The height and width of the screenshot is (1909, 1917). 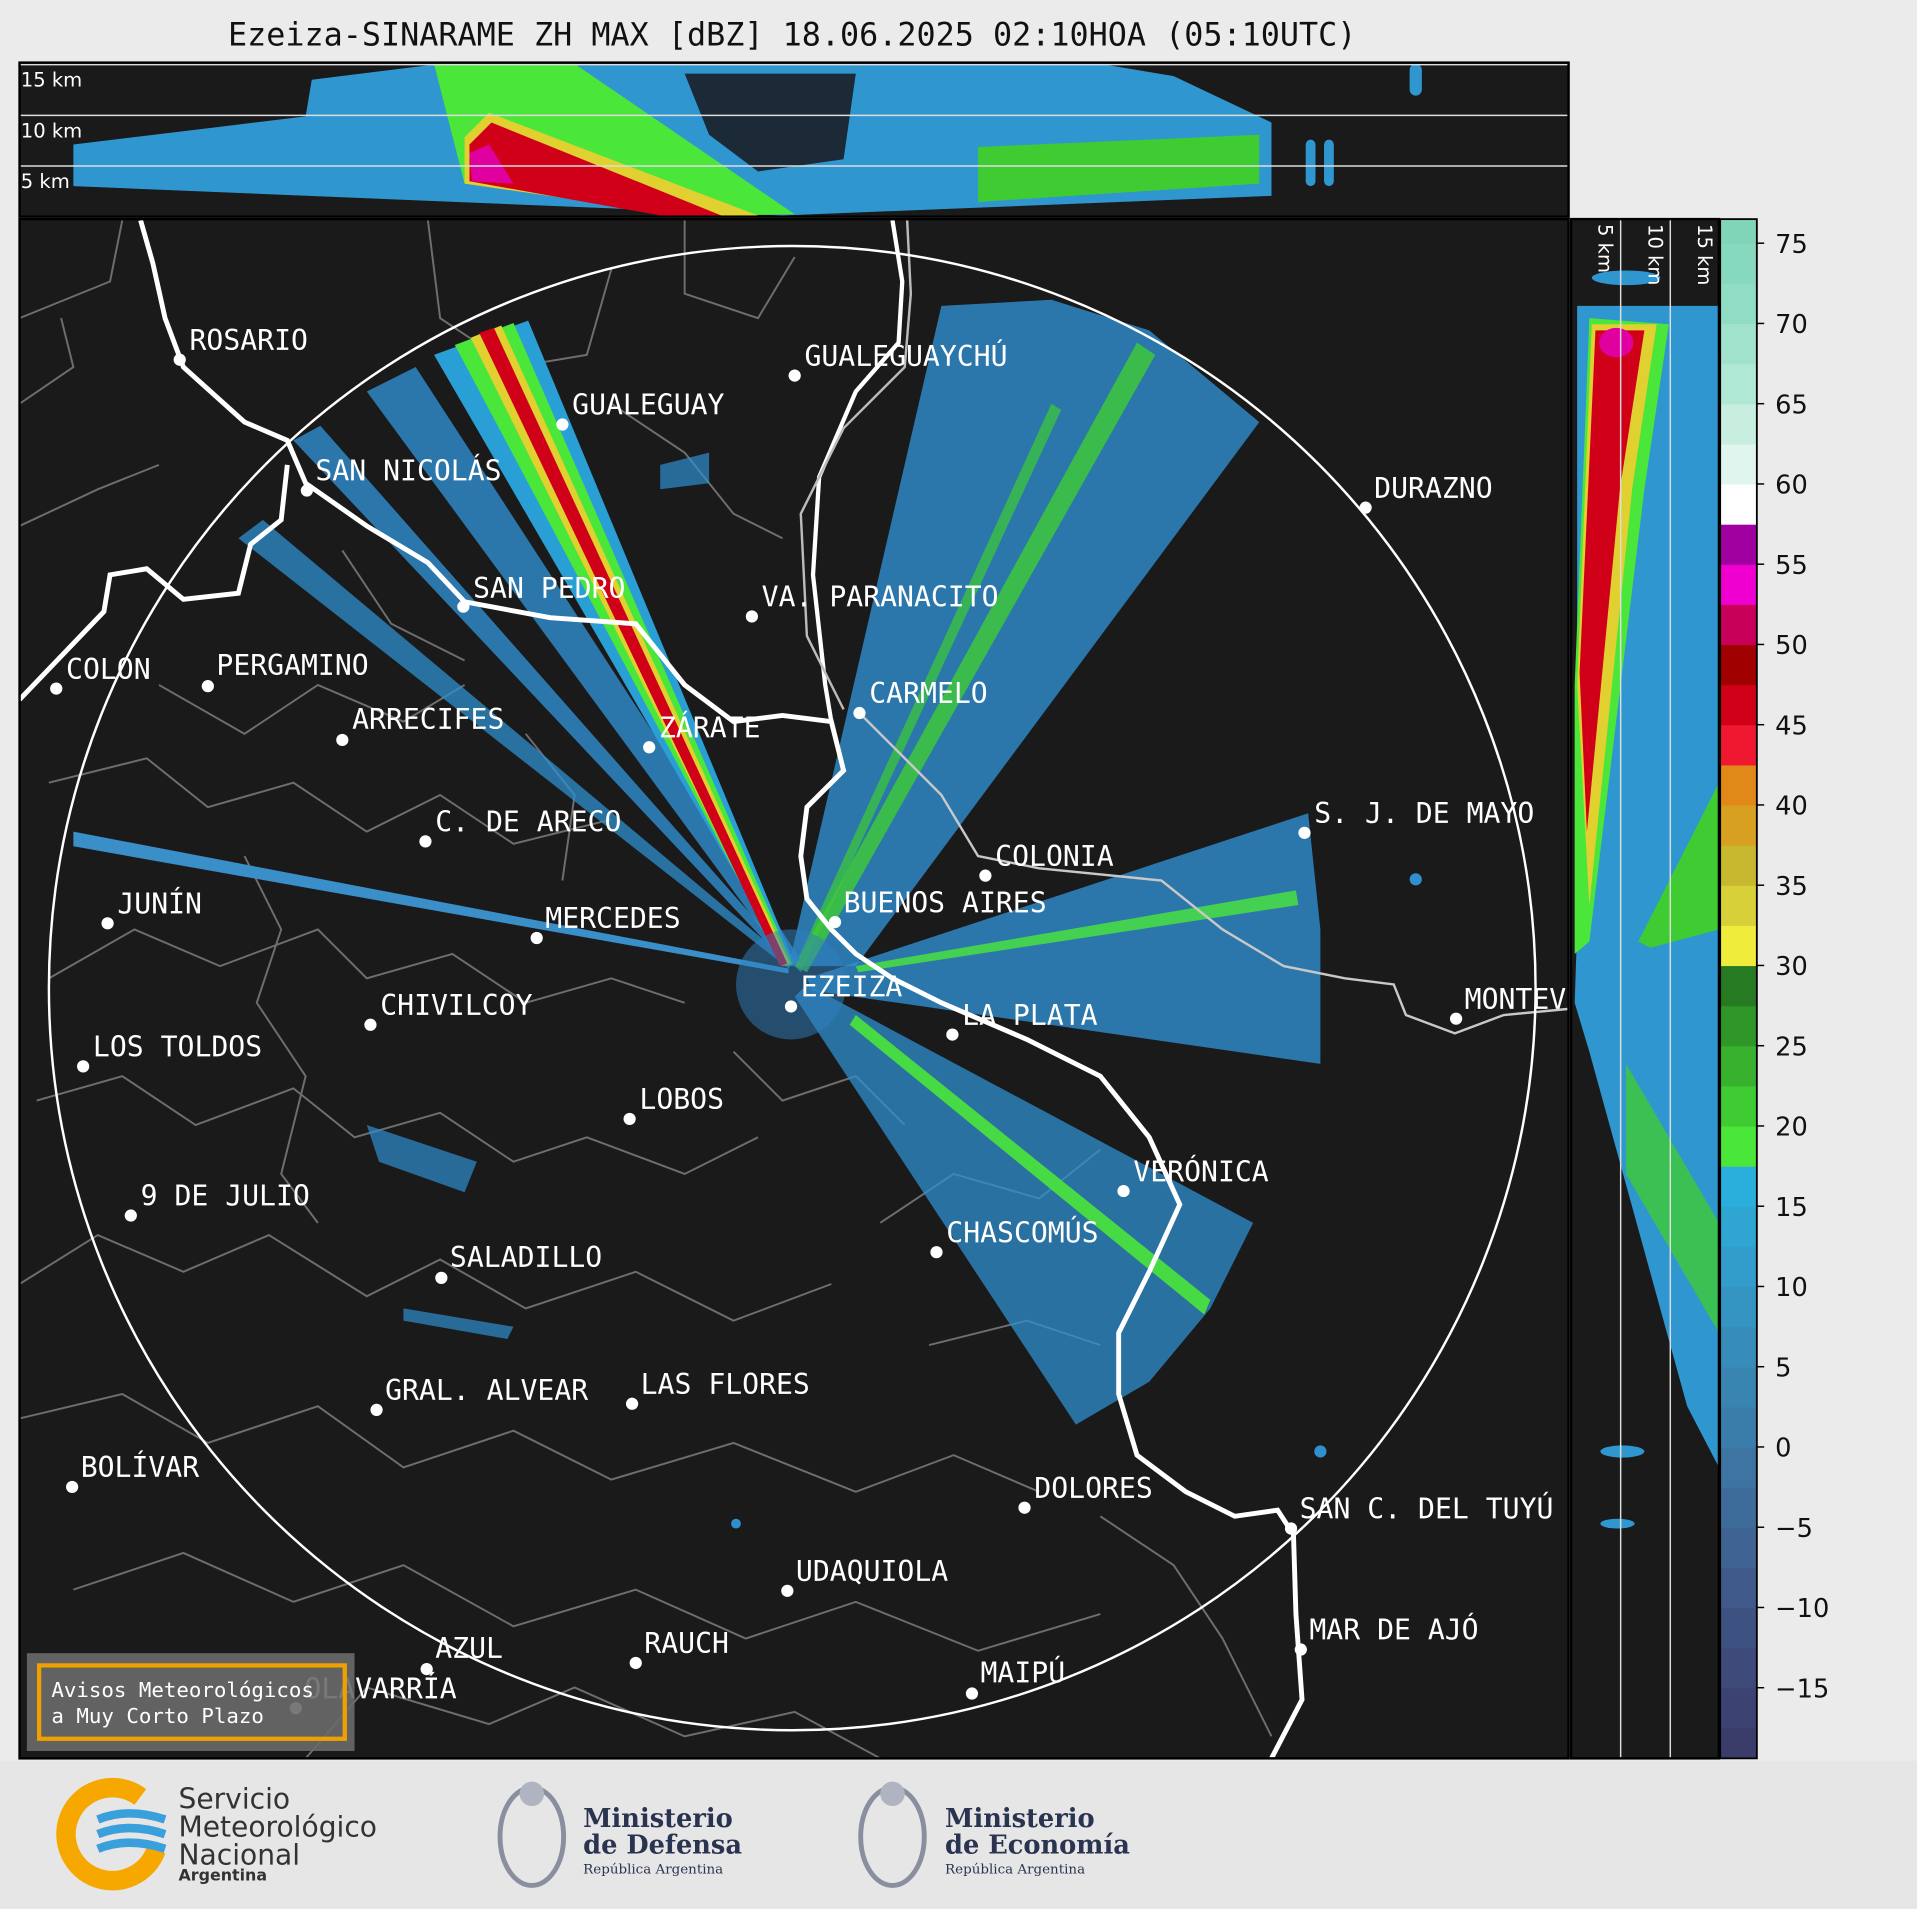 What do you see at coordinates (1427, 1509) in the screenshot?
I see `city-label: SAN C. DEL TUYÚ` at bounding box center [1427, 1509].